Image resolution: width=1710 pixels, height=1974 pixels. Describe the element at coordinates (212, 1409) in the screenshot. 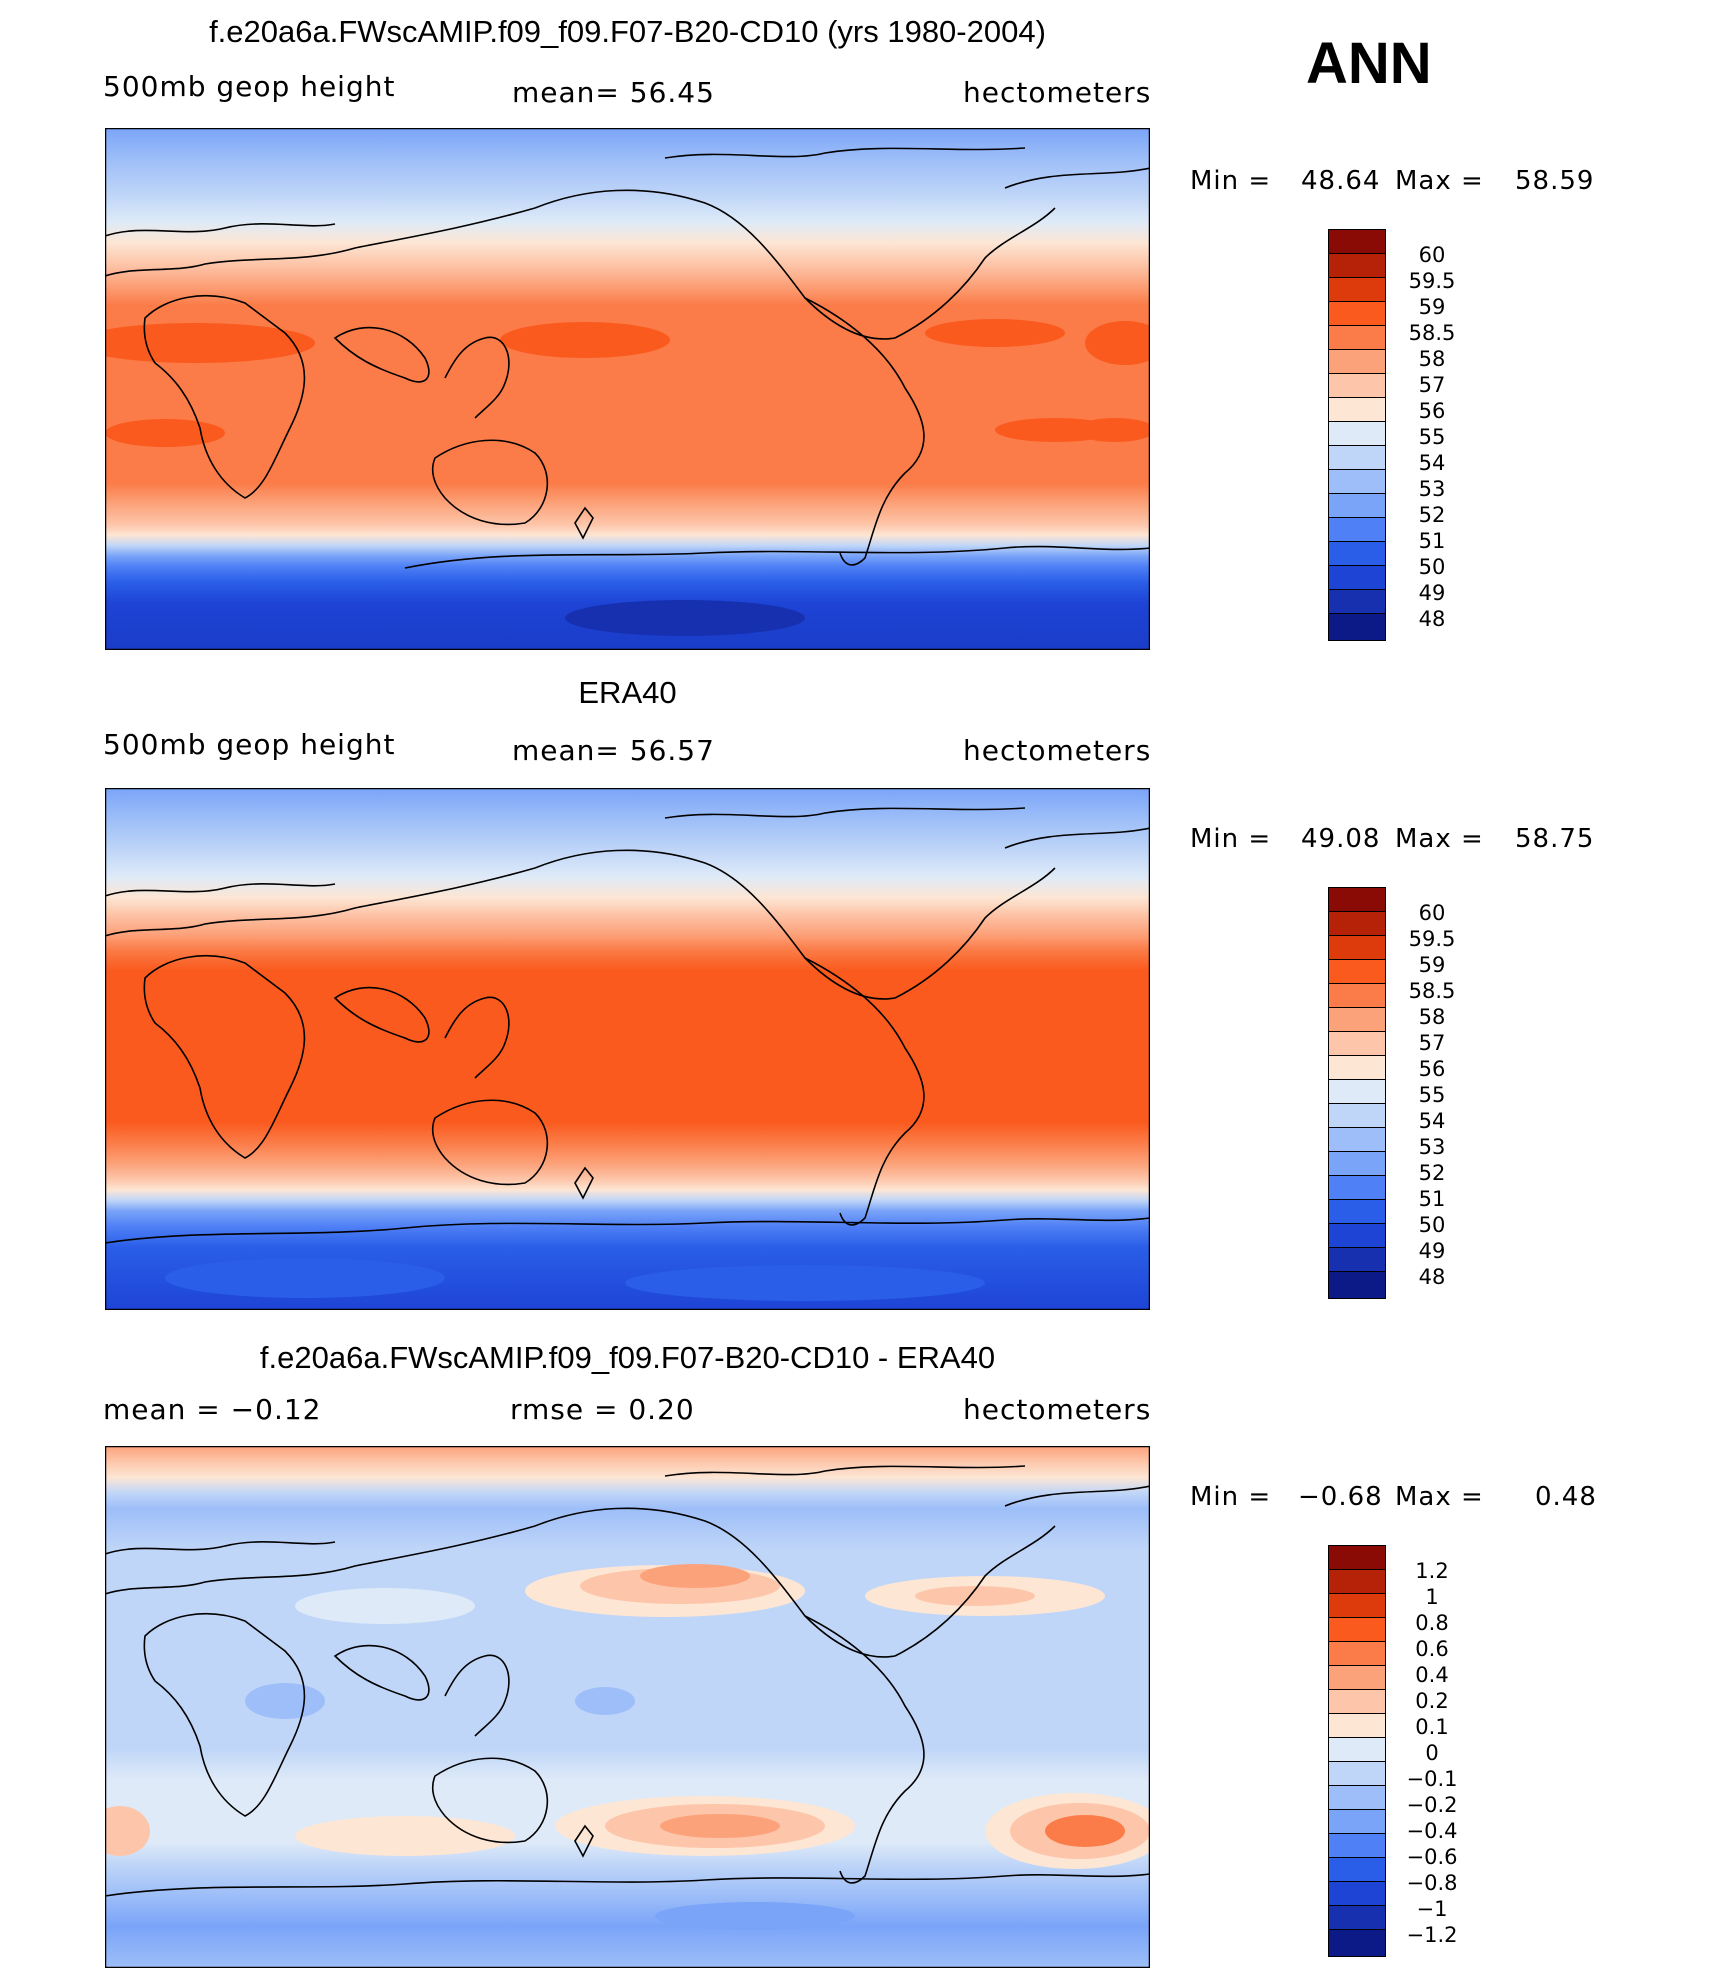

I see `panel3-mean-label: mean = −0.12` at that location.